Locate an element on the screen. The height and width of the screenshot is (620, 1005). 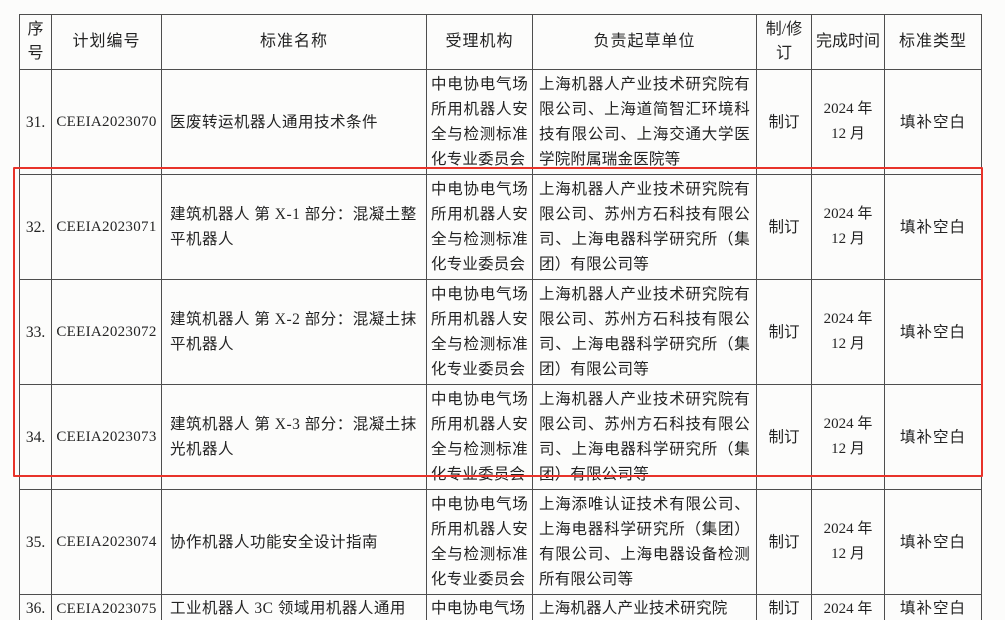
col-header-name: 标准名称 is located at coordinates (294, 42).